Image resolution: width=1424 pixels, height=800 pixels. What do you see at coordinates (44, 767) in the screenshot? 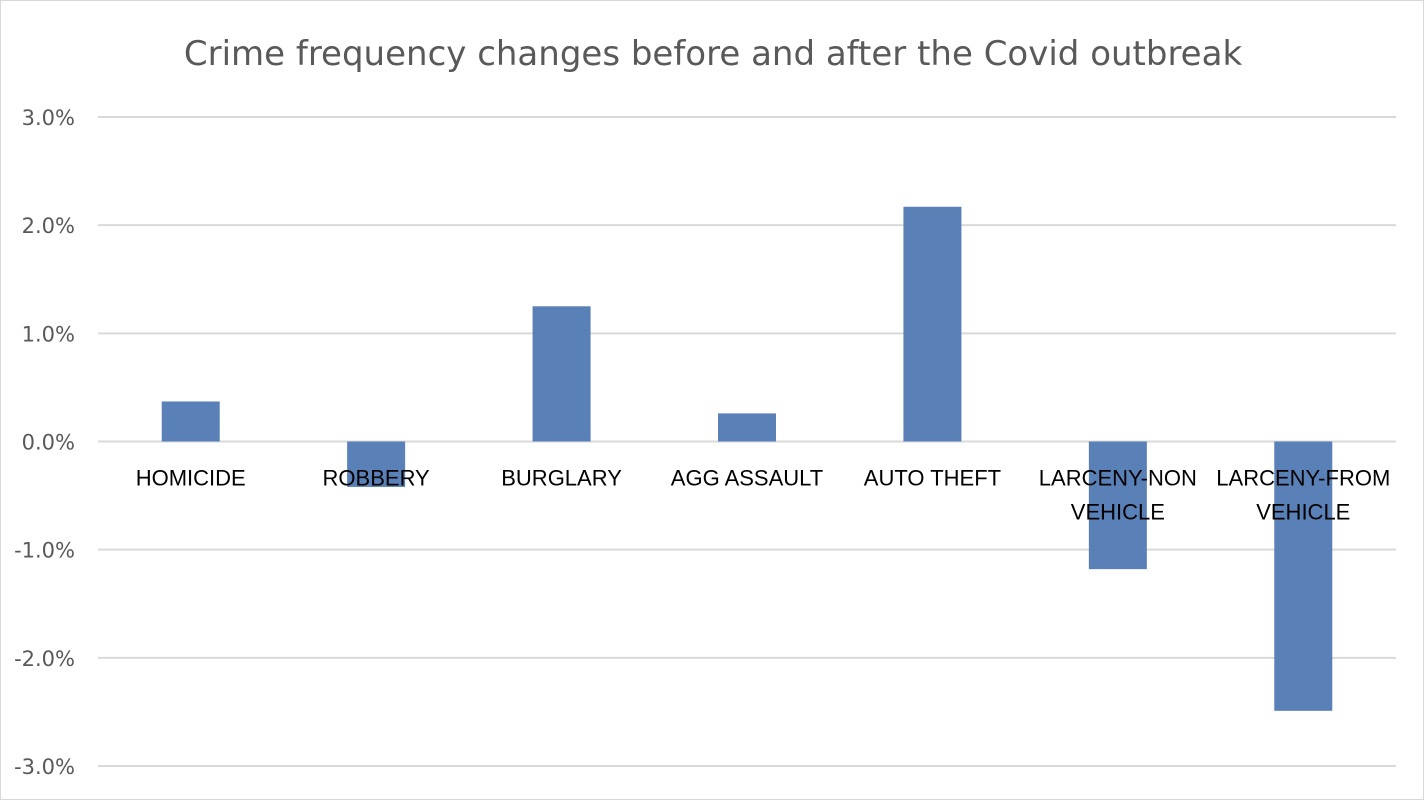
I see `y-tick-label: -3.0%` at bounding box center [44, 767].